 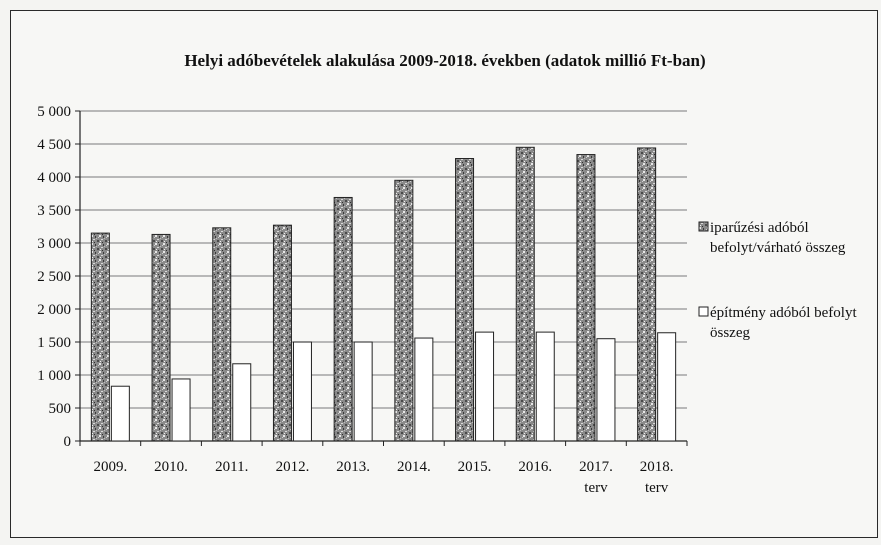 What do you see at coordinates (54, 178) in the screenshot?
I see `y-tick-label: 4 000` at bounding box center [54, 178].